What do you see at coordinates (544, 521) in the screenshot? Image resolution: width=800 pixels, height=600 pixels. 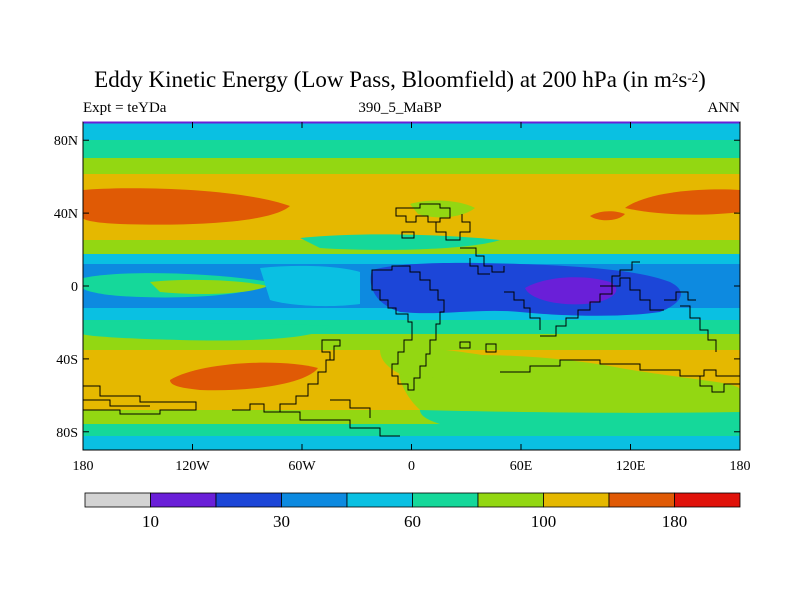 I see `colorbar-label-100: 100` at bounding box center [544, 521].